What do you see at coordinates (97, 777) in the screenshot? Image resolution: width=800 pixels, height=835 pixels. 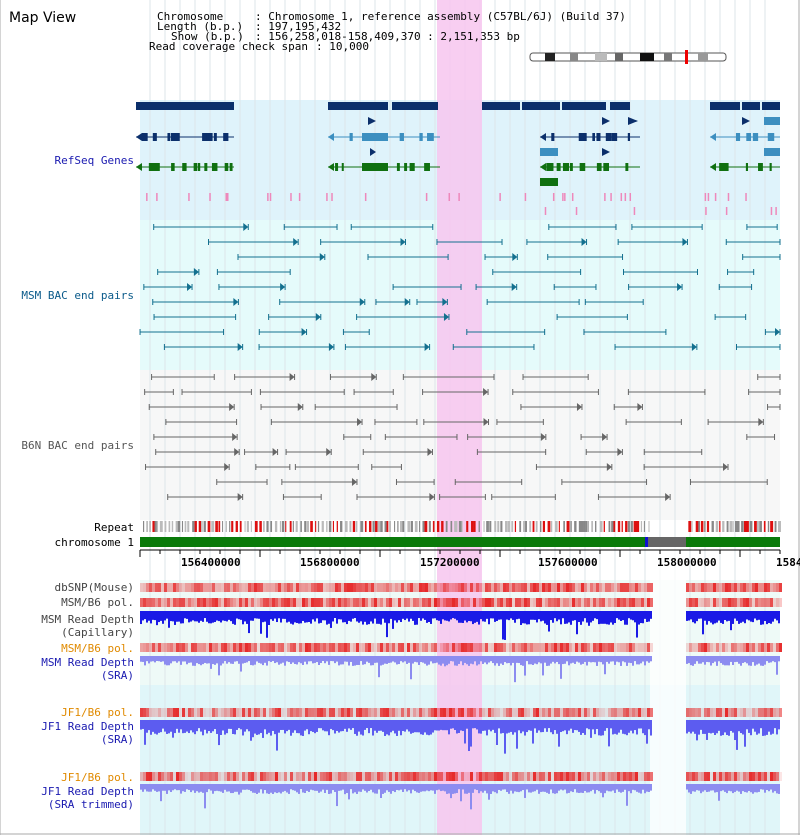 I see `track-label-jf1-b6-pol-2: JF1/B6 pol.` at bounding box center [97, 777].